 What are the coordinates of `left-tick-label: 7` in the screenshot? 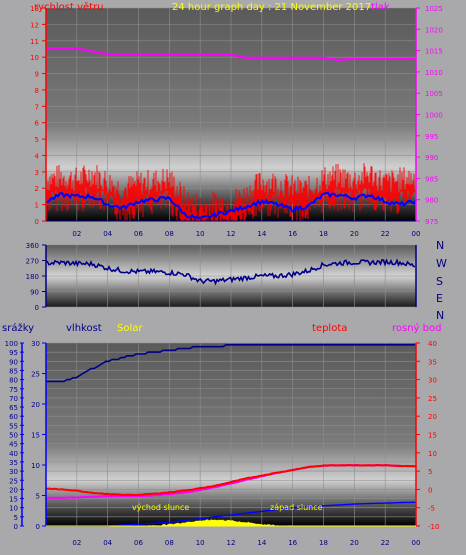 It's located at (37, 107).